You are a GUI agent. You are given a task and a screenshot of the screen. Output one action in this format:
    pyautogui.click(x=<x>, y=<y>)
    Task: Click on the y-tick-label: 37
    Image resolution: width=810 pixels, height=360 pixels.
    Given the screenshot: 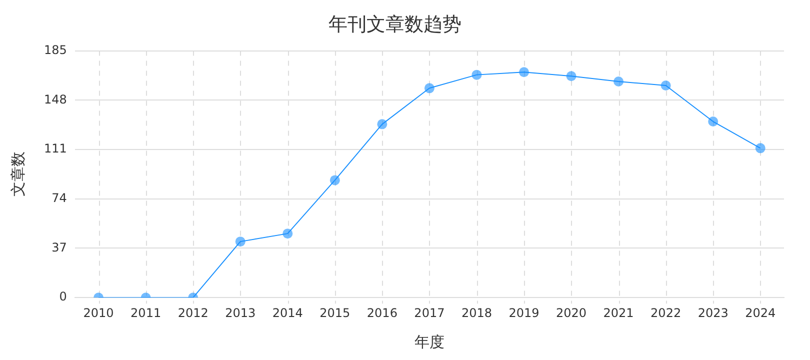 What is the action you would take?
    pyautogui.click(x=59, y=247)
    